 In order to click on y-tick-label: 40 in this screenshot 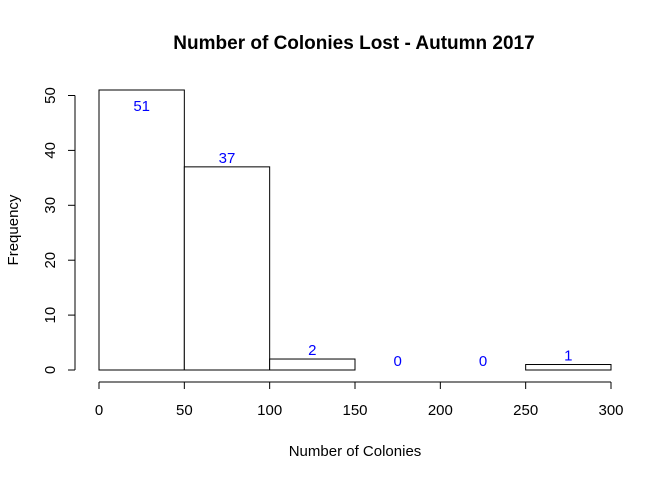, I will do `click(50, 150)`.